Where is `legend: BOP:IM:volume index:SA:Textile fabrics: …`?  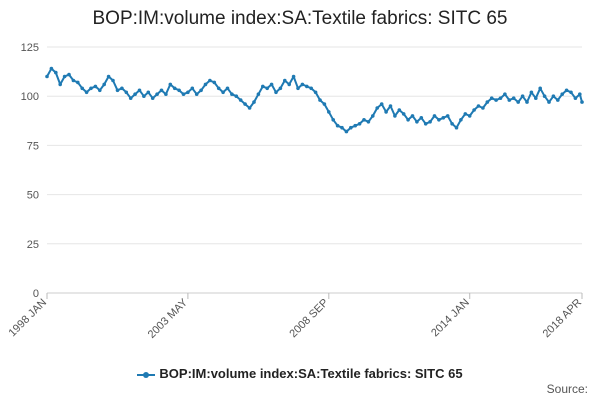
legend: BOP:IM:volume index:SA:Textile fabrics: … is located at coordinates (300, 373).